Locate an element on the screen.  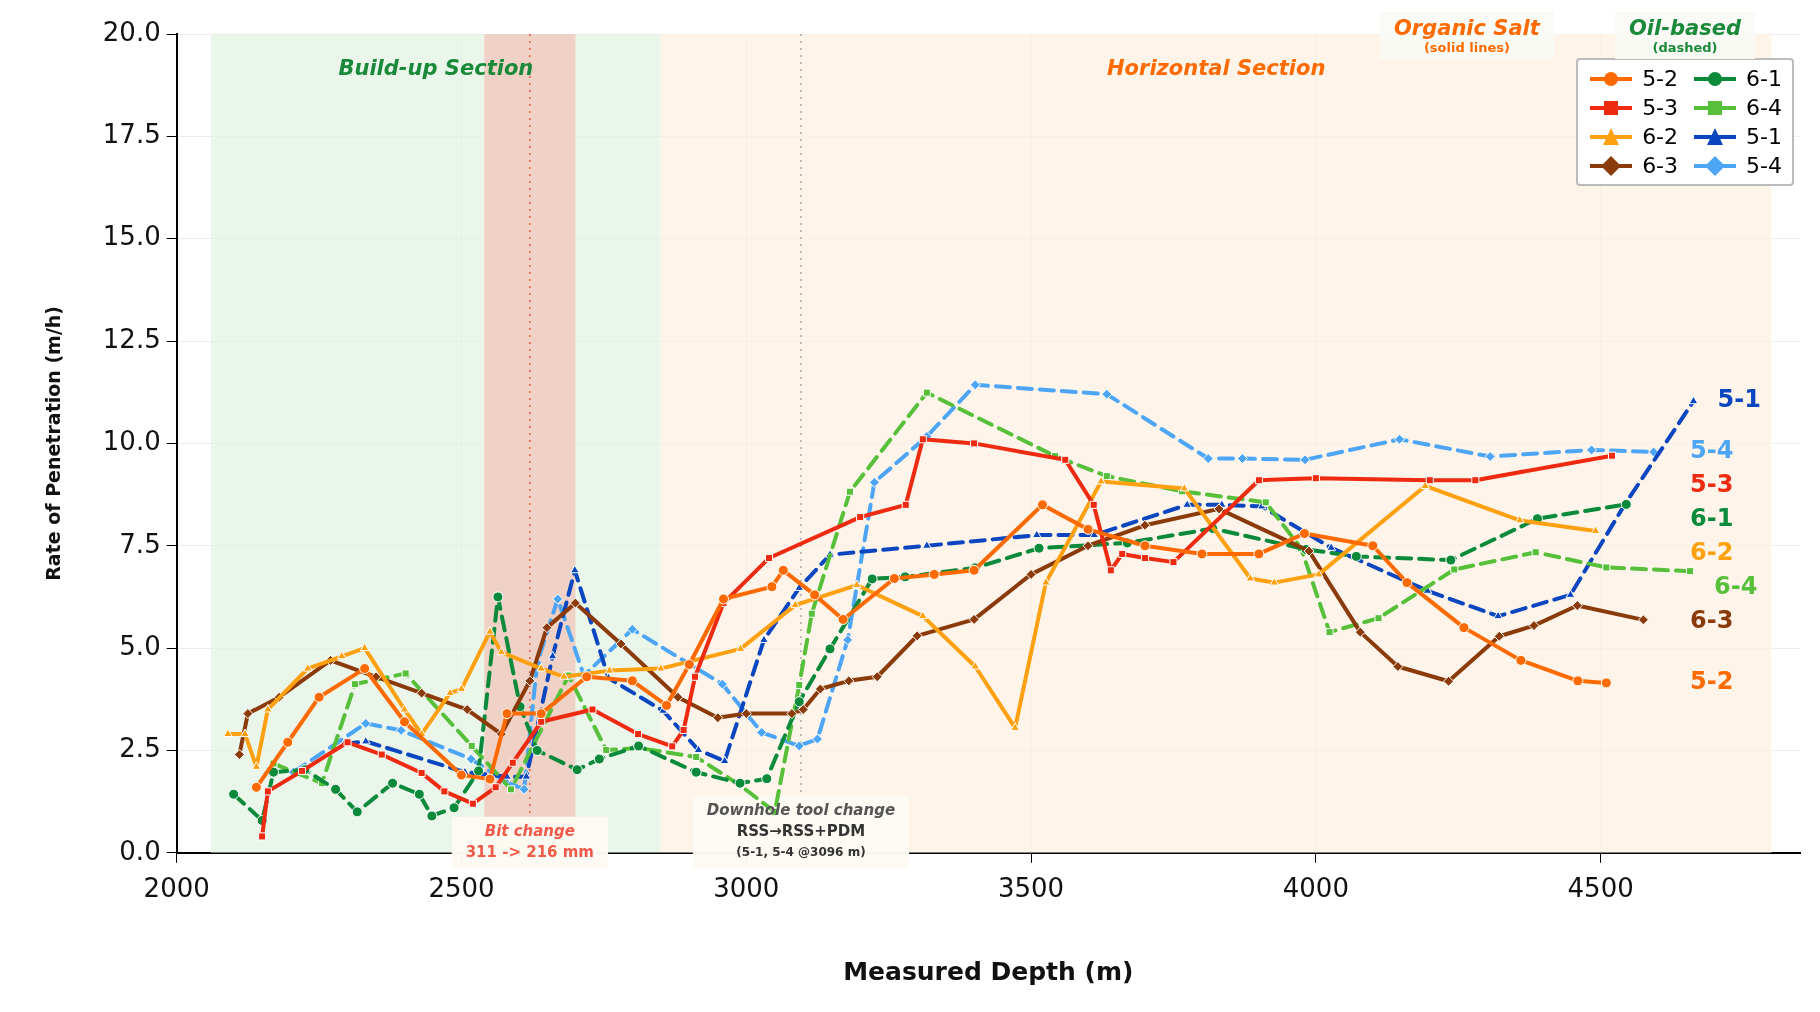
band-label: Build-up Section is located at coordinates (436, 68).